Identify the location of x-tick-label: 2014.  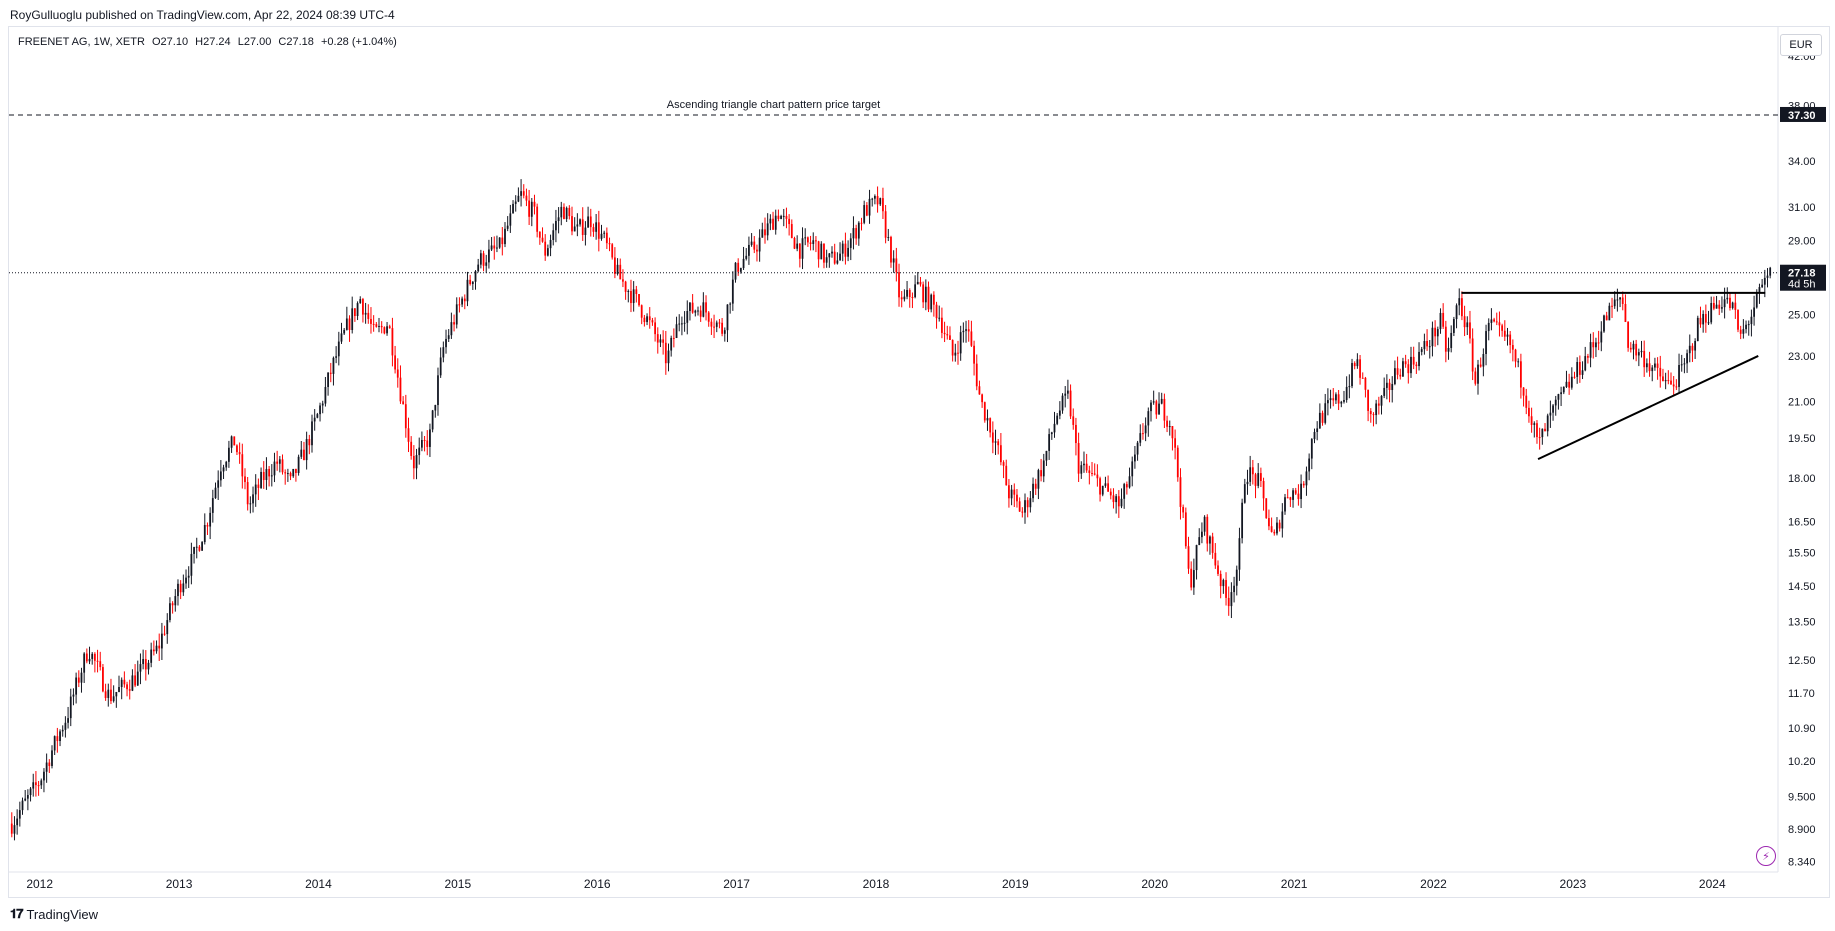
(318, 884).